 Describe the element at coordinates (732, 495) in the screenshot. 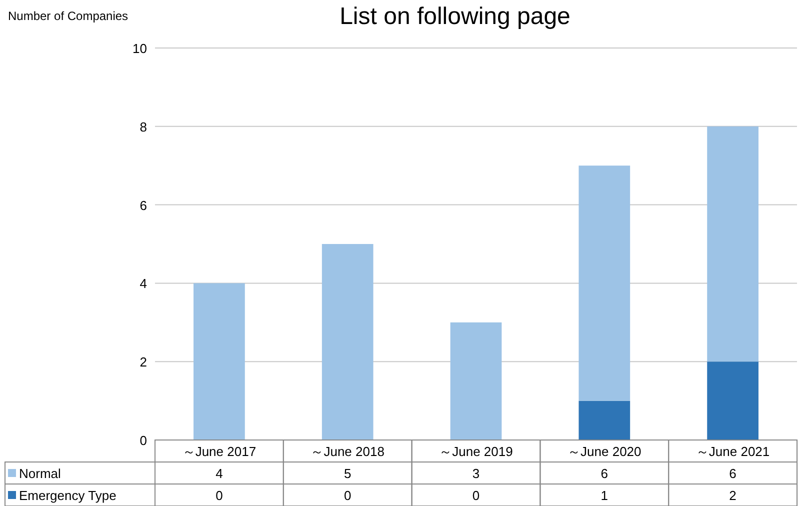

I see `data-label: 2` at that location.